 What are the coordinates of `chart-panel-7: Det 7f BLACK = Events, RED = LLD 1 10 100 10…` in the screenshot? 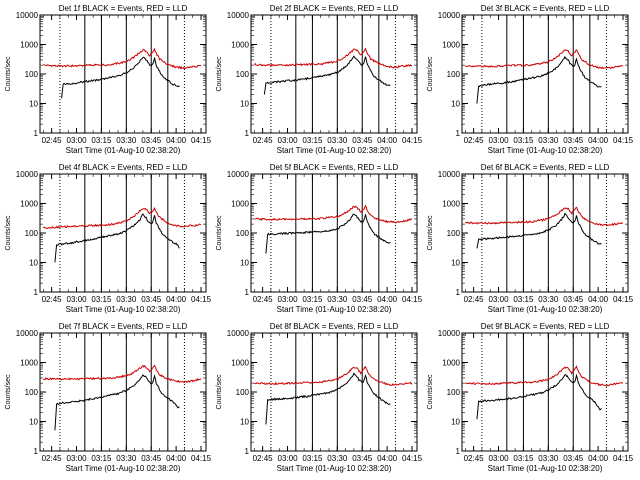 It's located at (108, 397).